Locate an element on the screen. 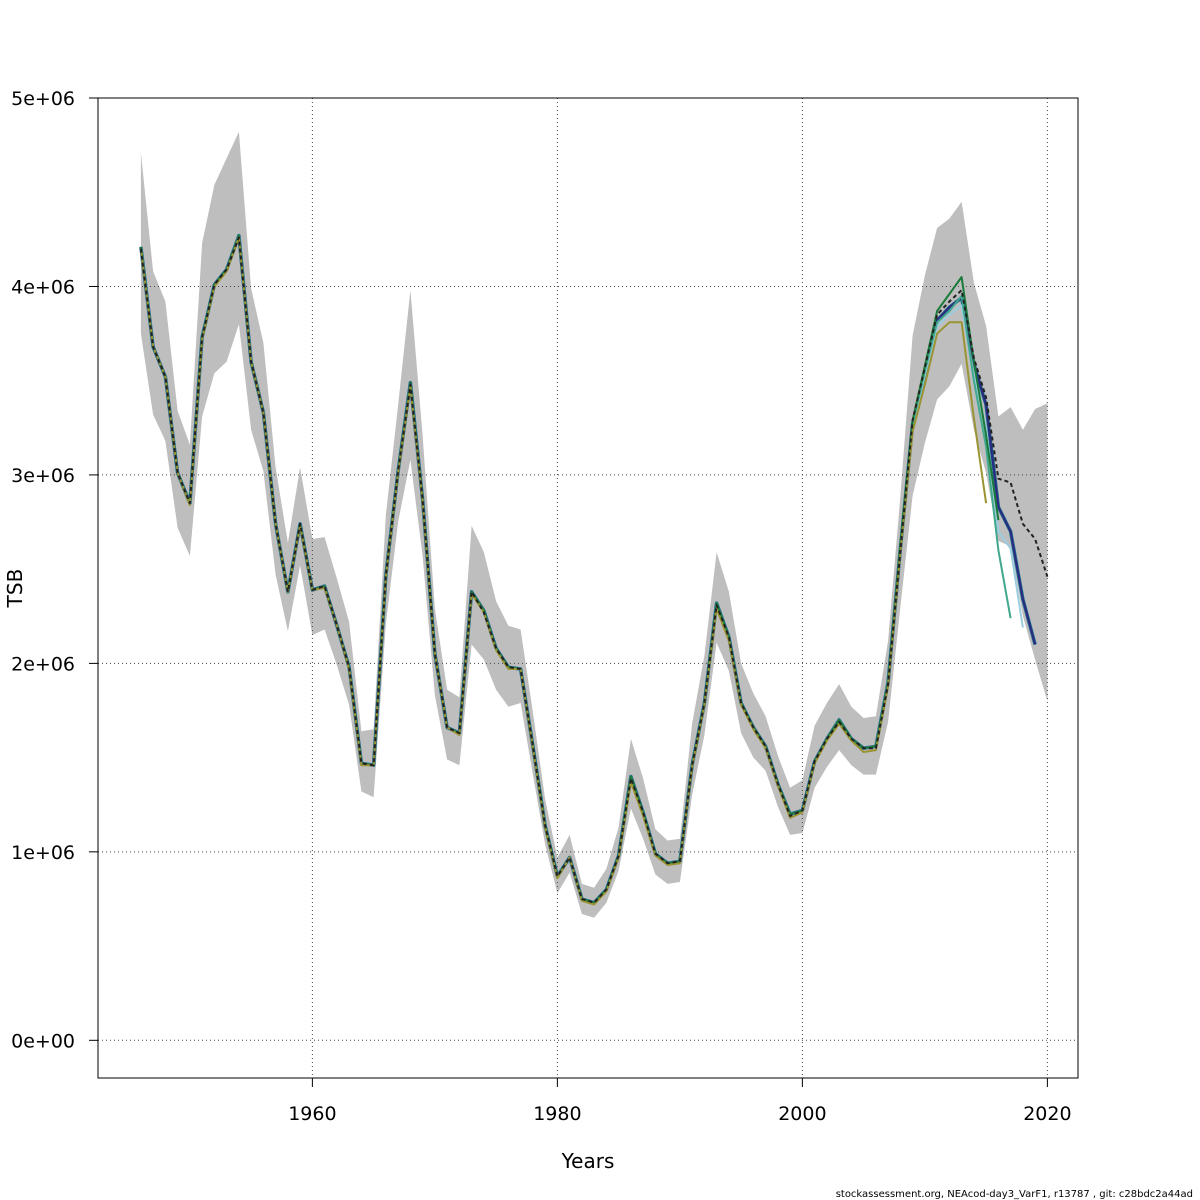  y-tick-label: 5e+06 is located at coordinates (43, 99).